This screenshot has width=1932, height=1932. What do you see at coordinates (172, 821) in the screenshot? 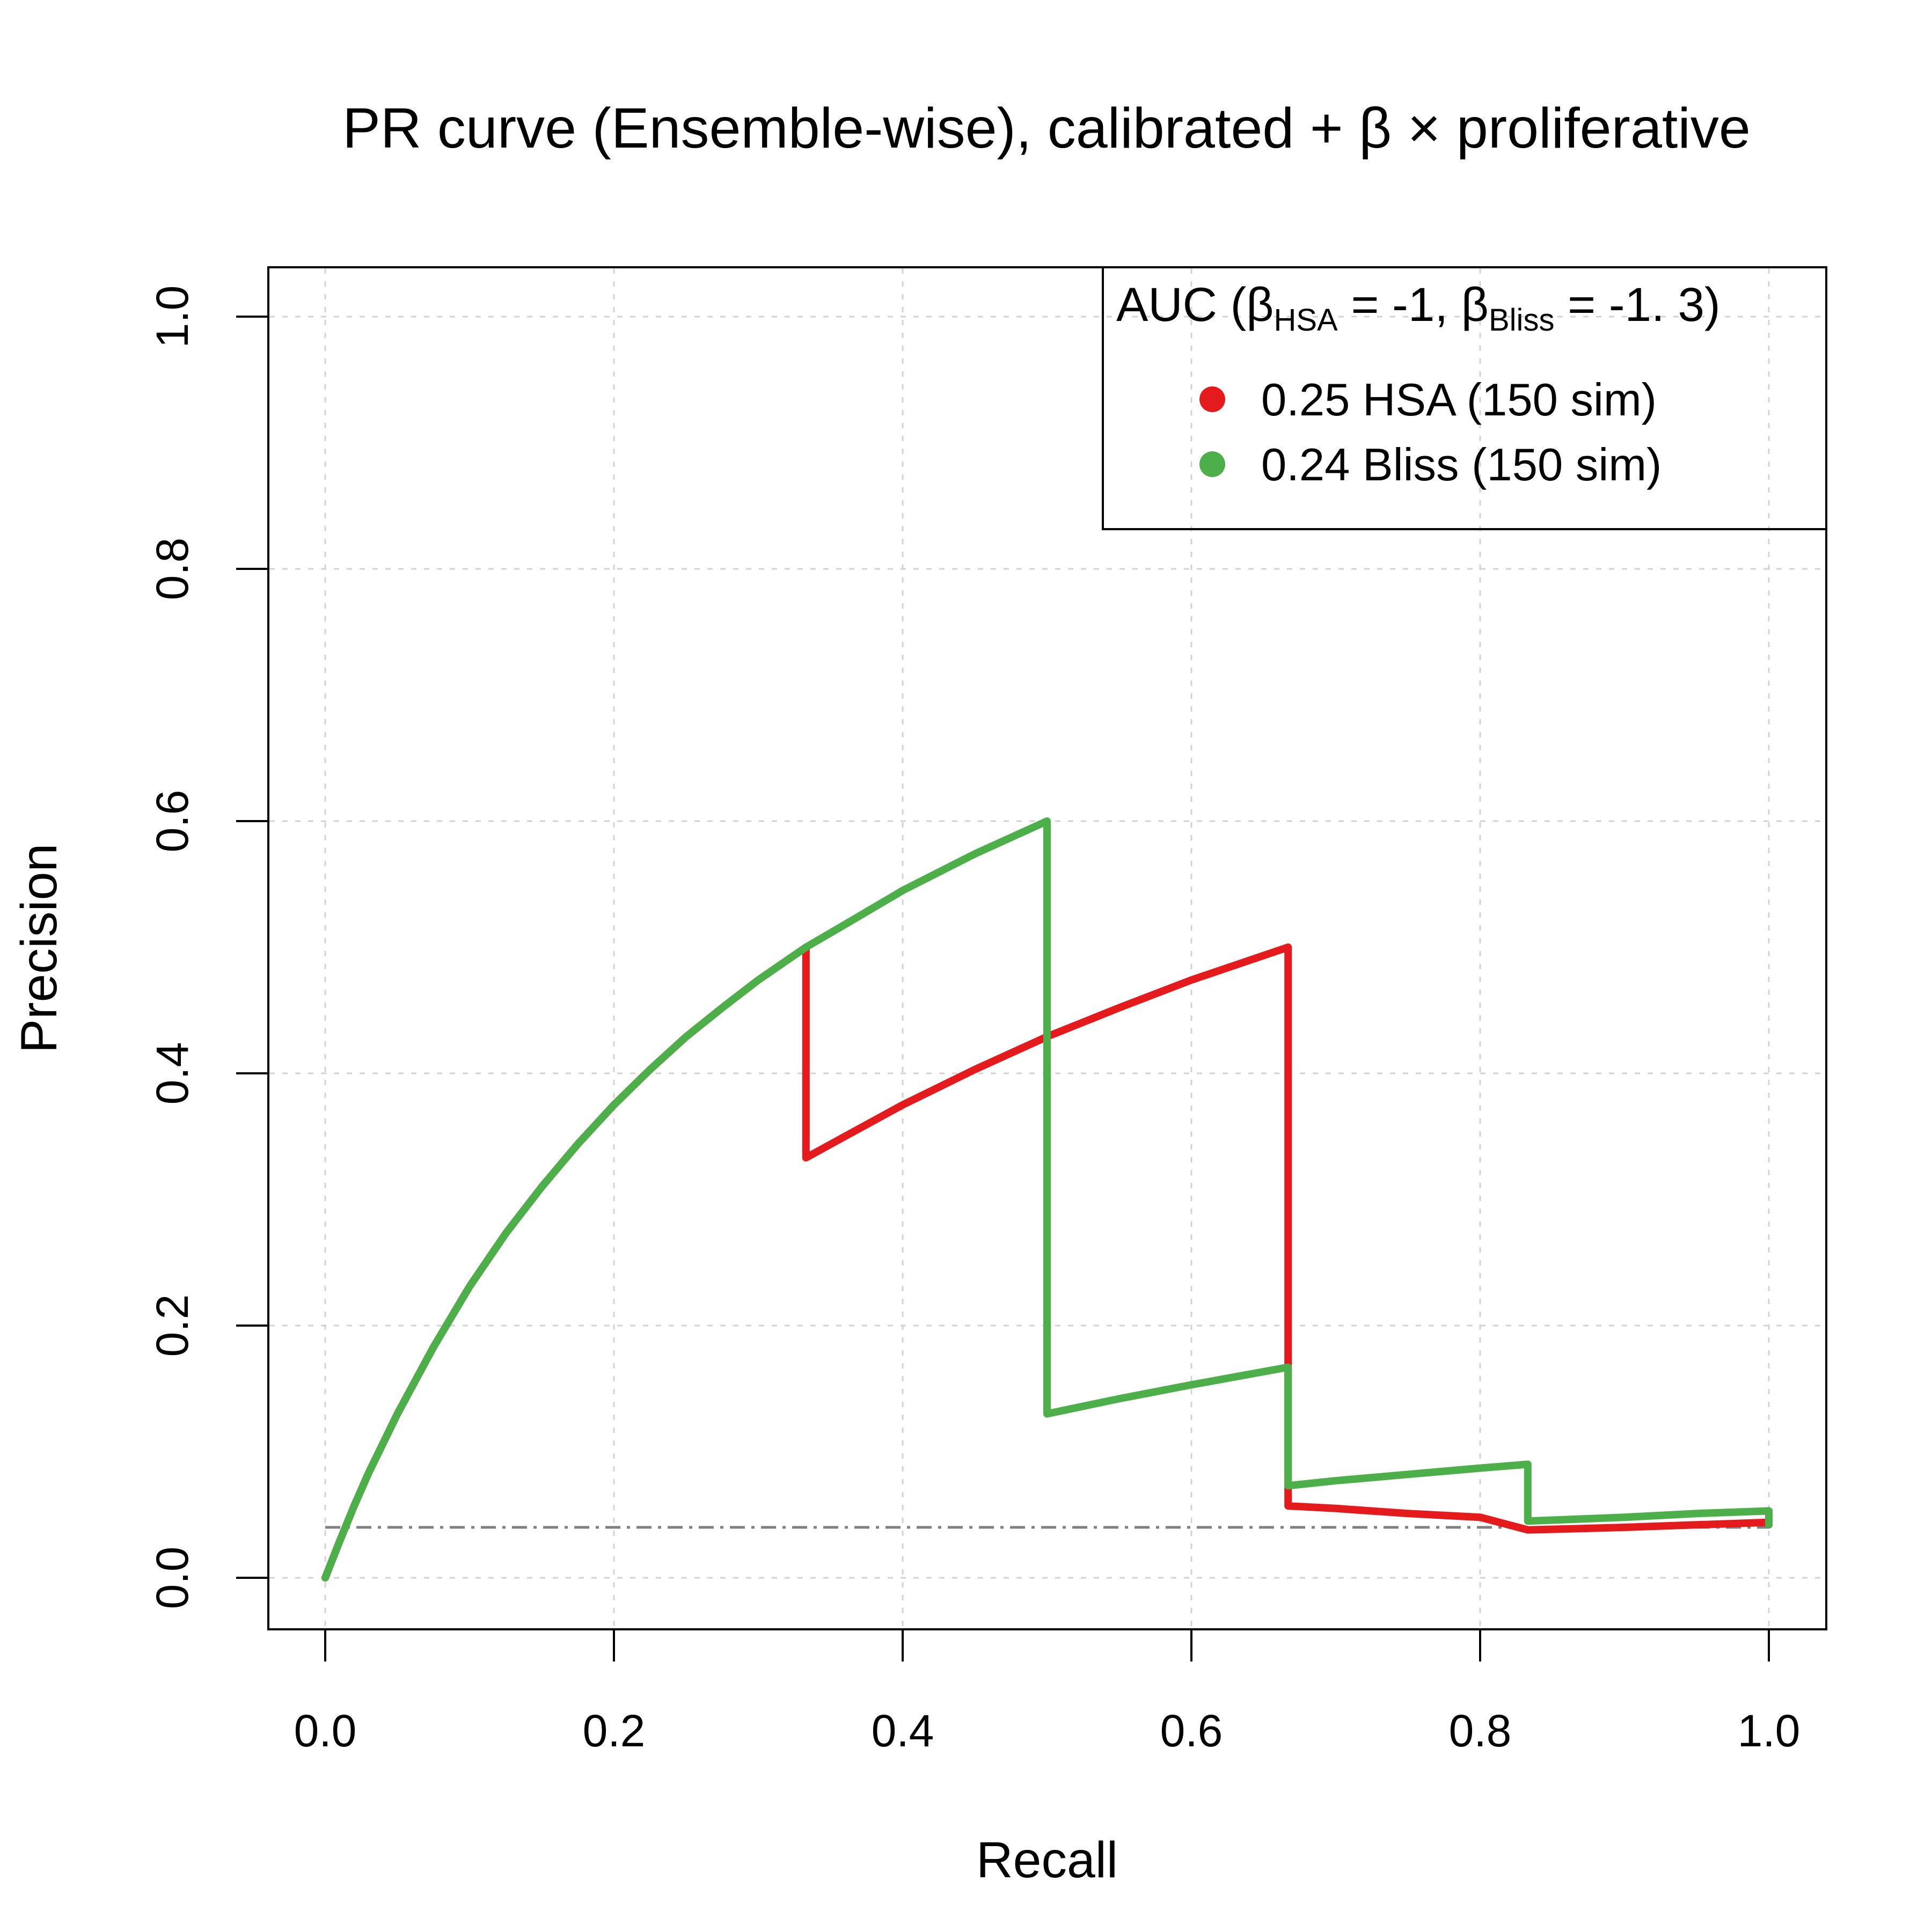
I see `y-tick-label-3: 0.6` at bounding box center [172, 821].